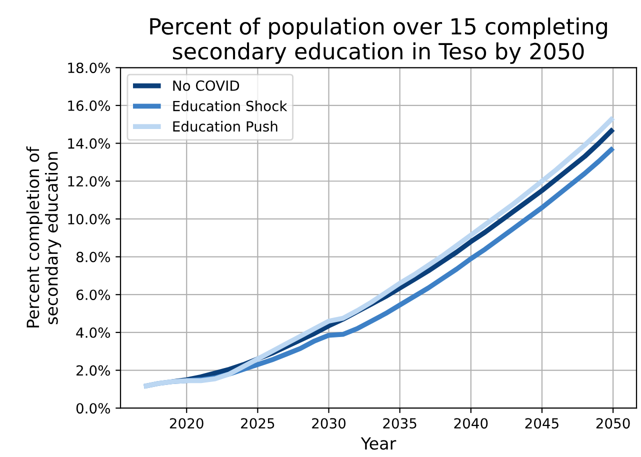 The height and width of the screenshot is (457, 641). Describe the element at coordinates (89, 219) in the screenshot. I see `y-tick-label: 10.0%` at that location.